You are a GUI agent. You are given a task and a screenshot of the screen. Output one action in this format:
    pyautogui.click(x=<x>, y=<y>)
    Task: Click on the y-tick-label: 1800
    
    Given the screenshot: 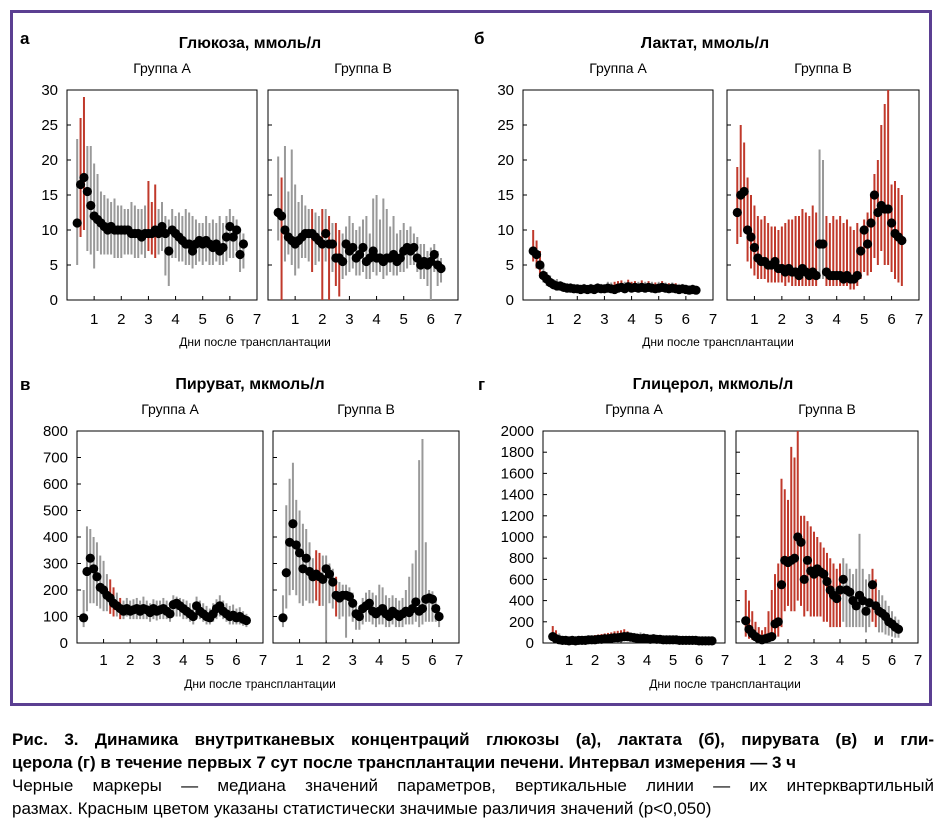 What is the action you would take?
    pyautogui.click(x=517, y=452)
    